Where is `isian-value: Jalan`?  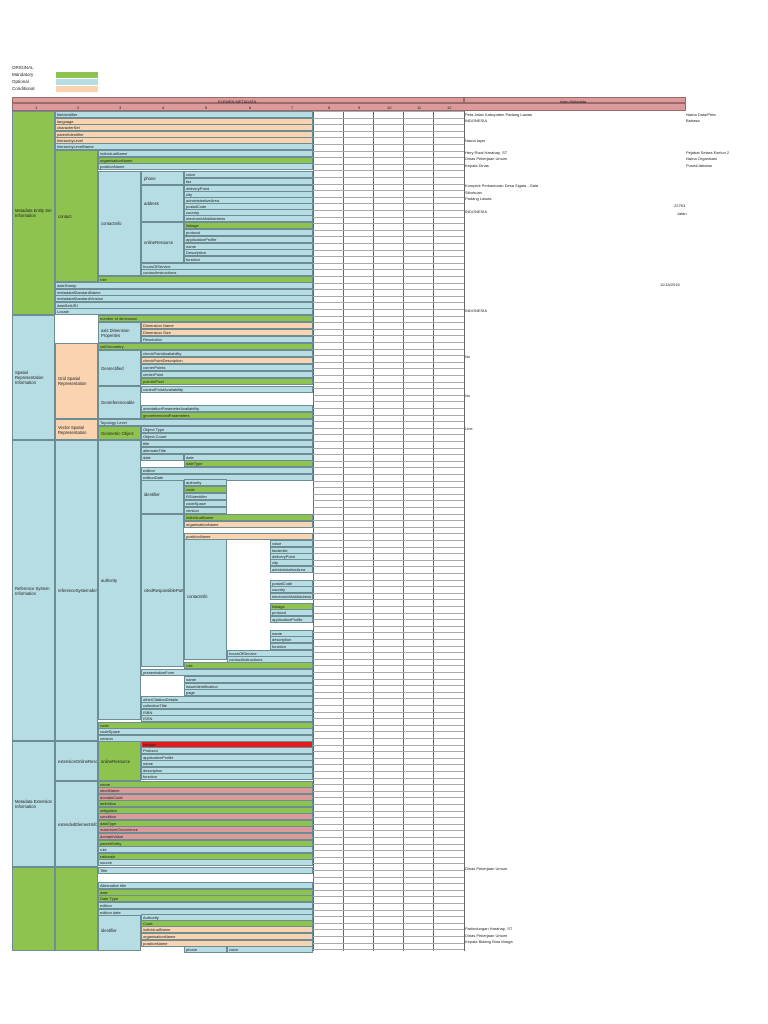
isian-value: Jalan is located at coordinates (682, 213).